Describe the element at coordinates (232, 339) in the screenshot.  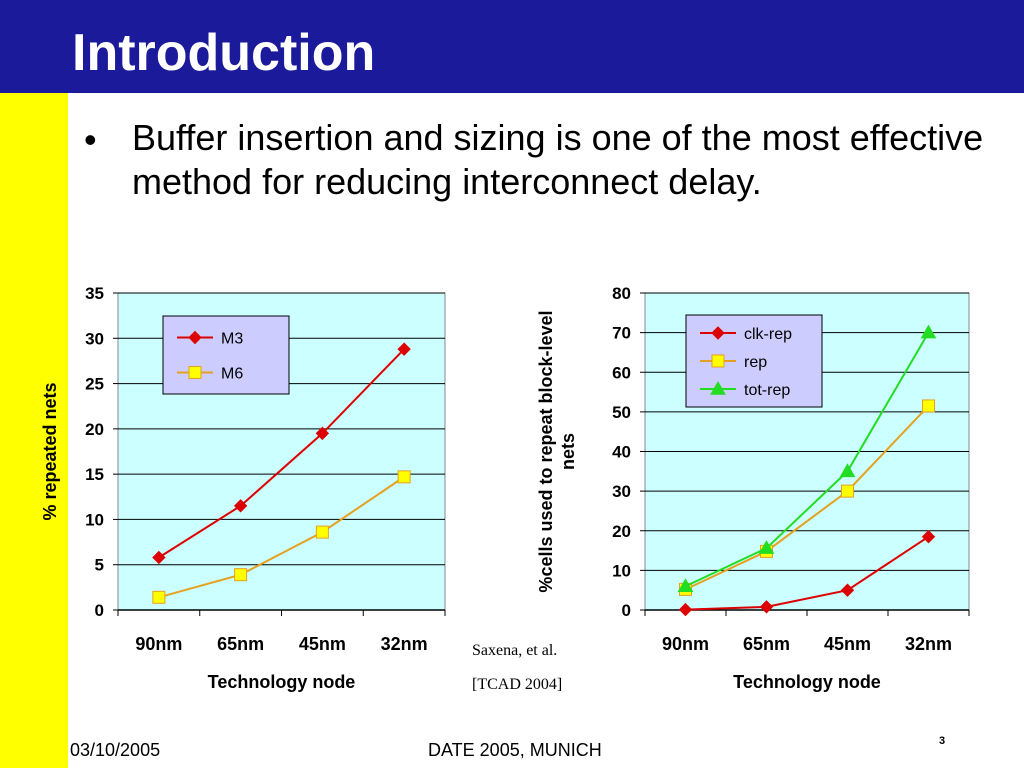
I see `legend-label: M3` at that location.